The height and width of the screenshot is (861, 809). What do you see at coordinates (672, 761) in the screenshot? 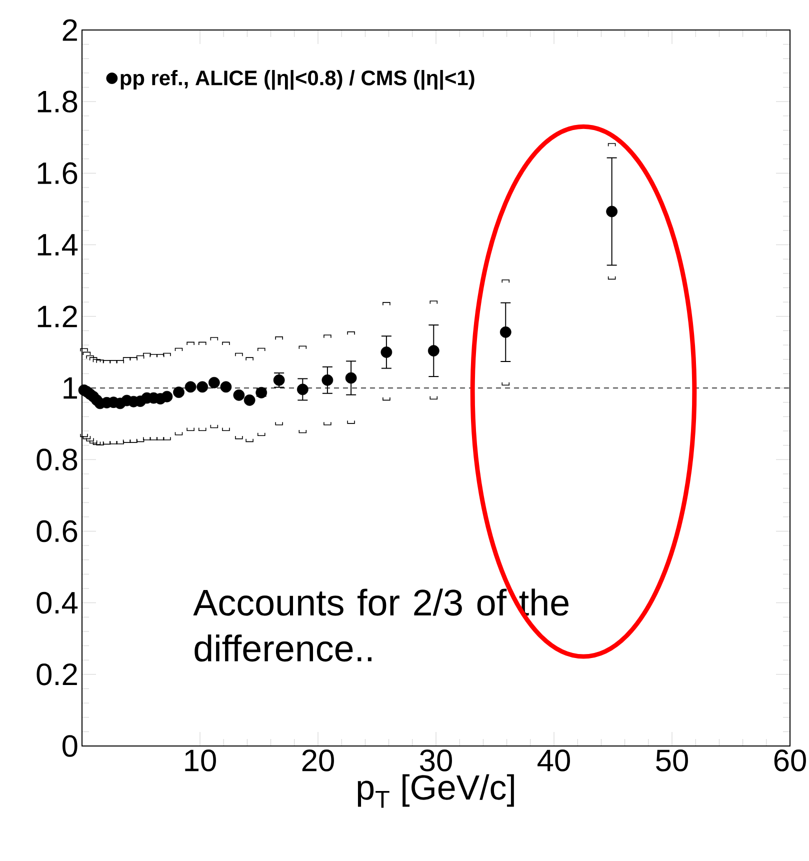
I see `x-tick-label: 50` at bounding box center [672, 761].